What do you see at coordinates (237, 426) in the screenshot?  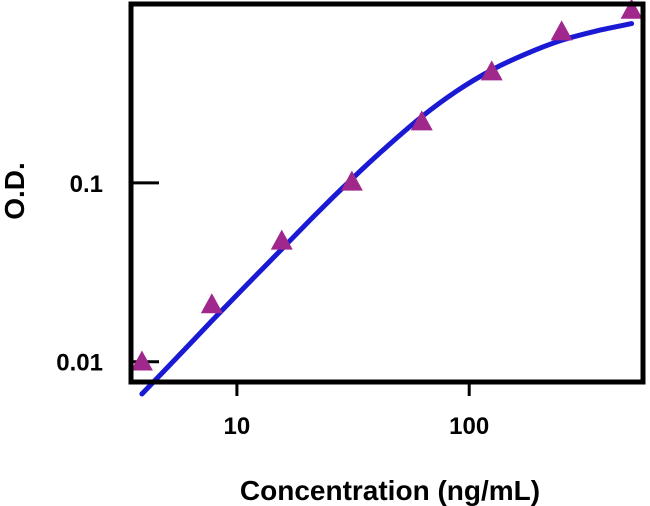 I see `x-tick-label: 10` at bounding box center [237, 426].